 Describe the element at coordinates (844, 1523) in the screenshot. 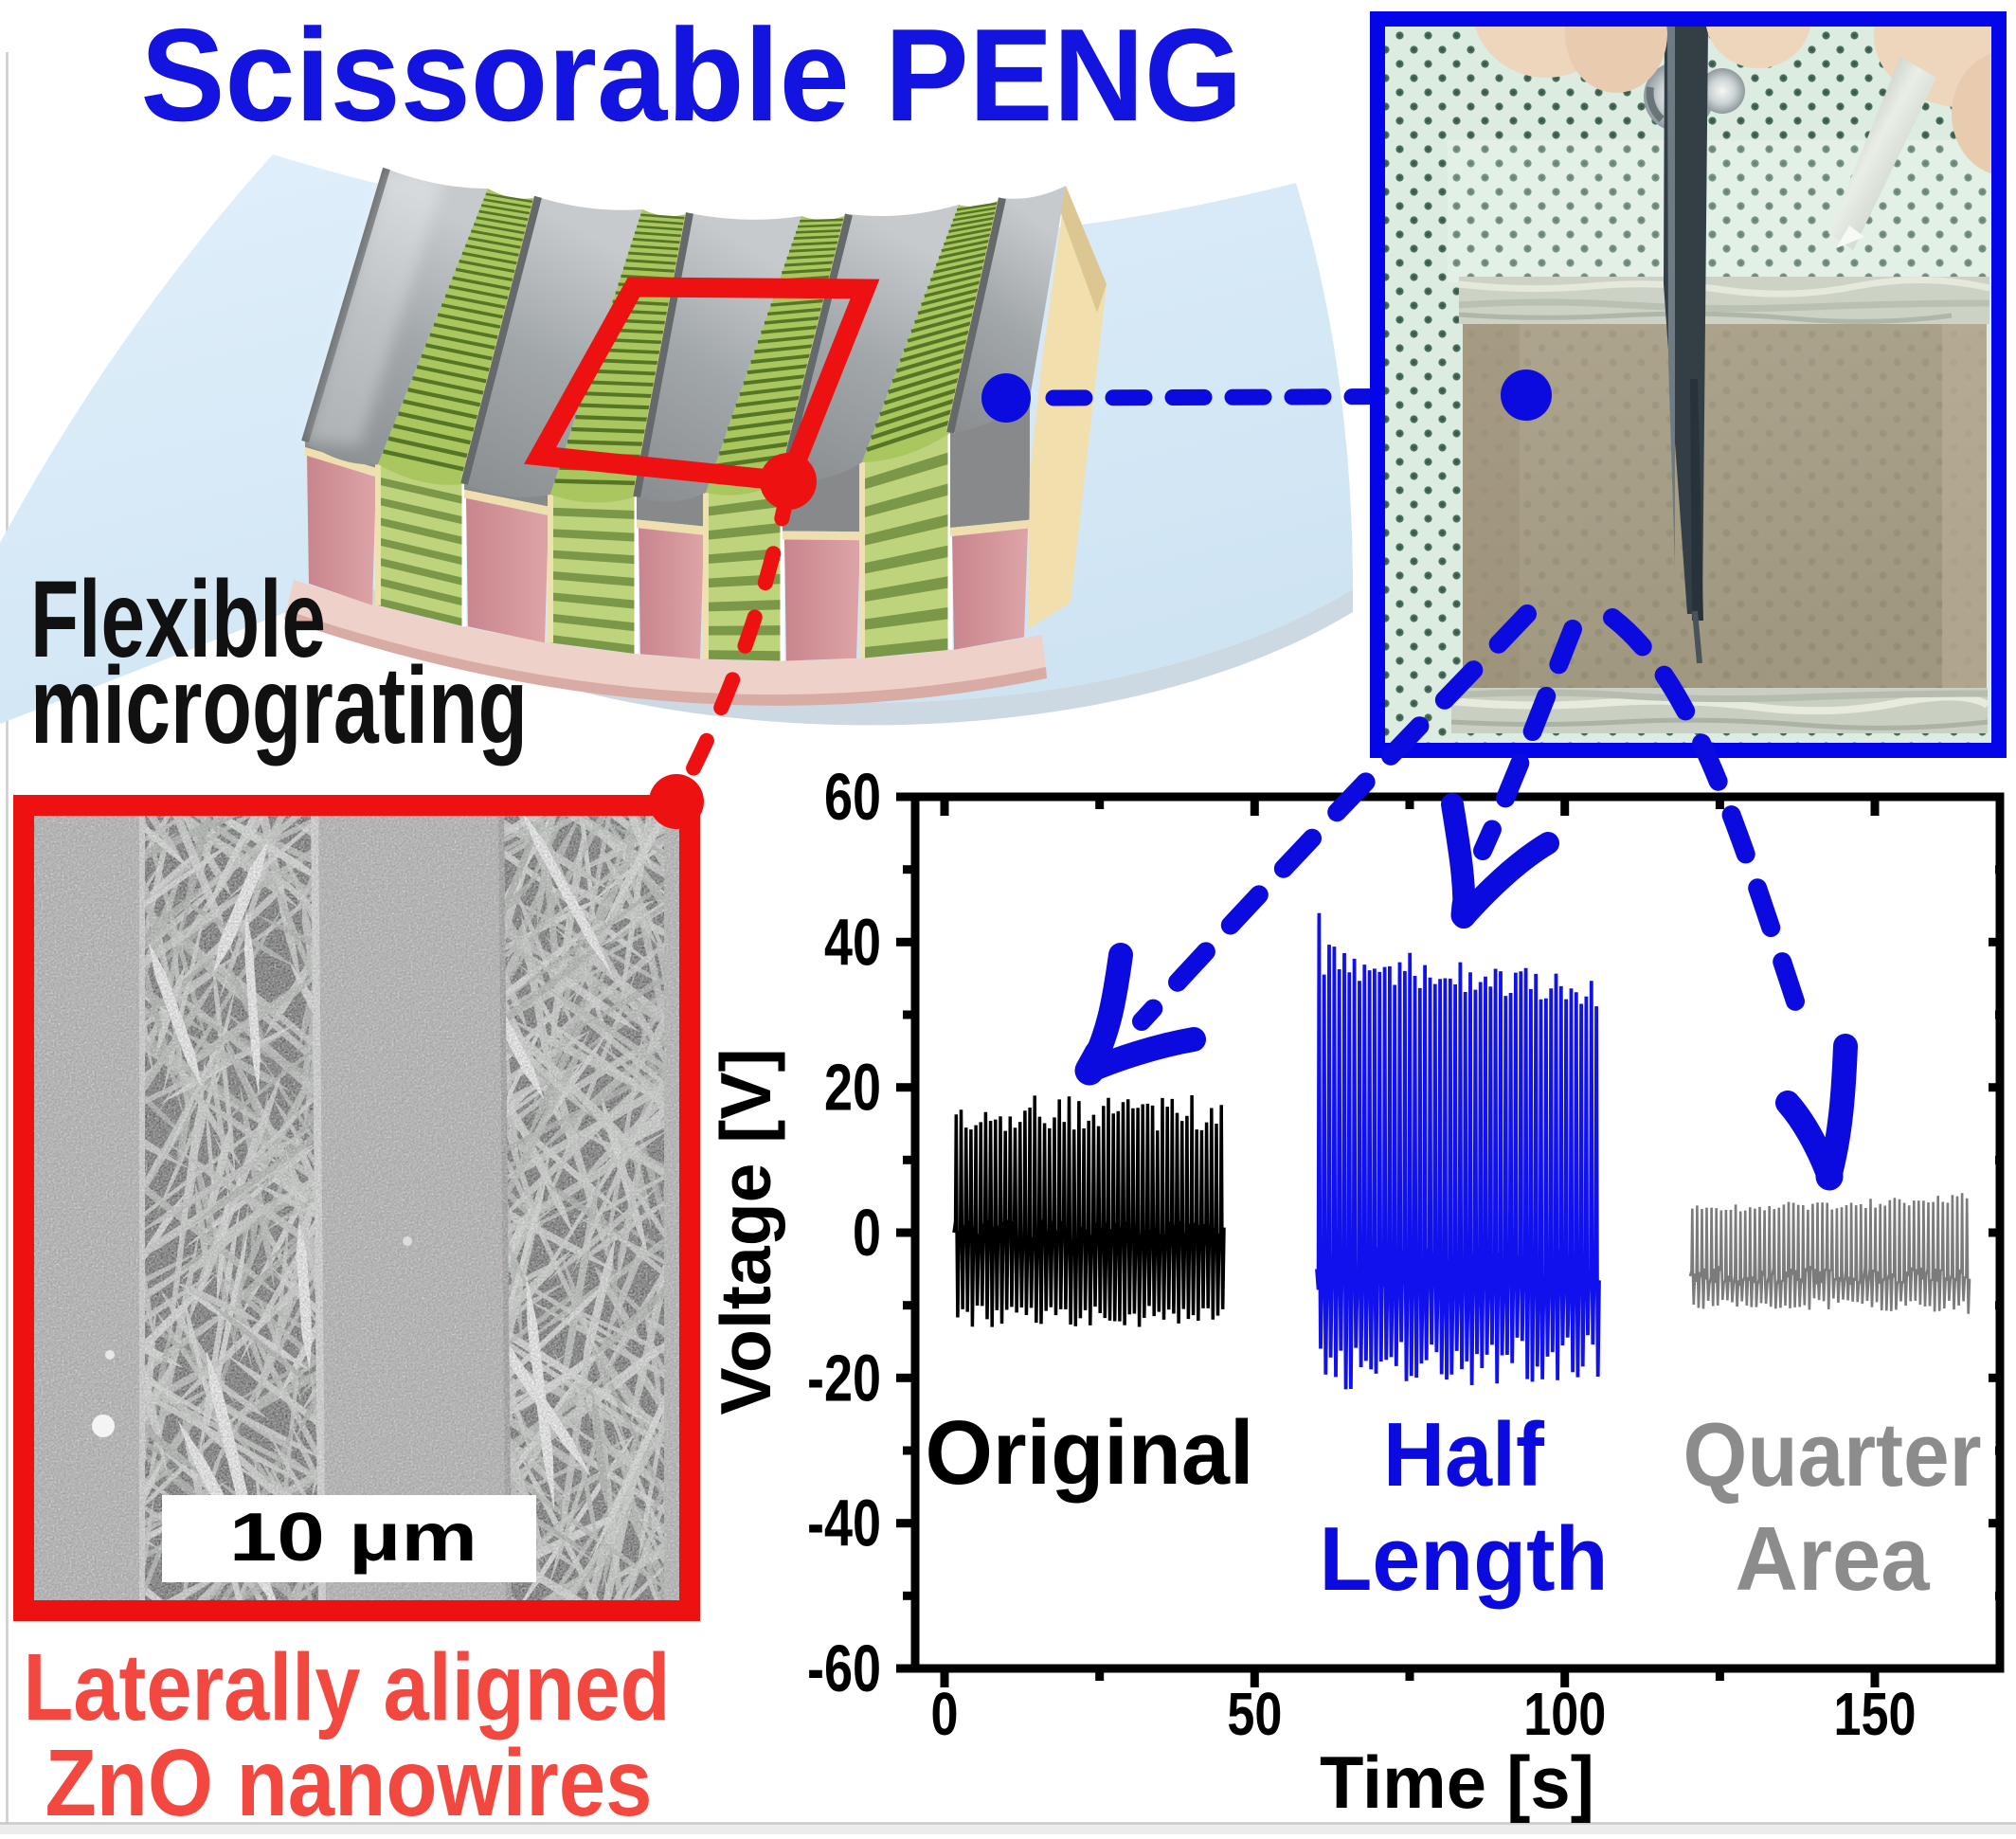

I see `svg-text: -40` at that location.